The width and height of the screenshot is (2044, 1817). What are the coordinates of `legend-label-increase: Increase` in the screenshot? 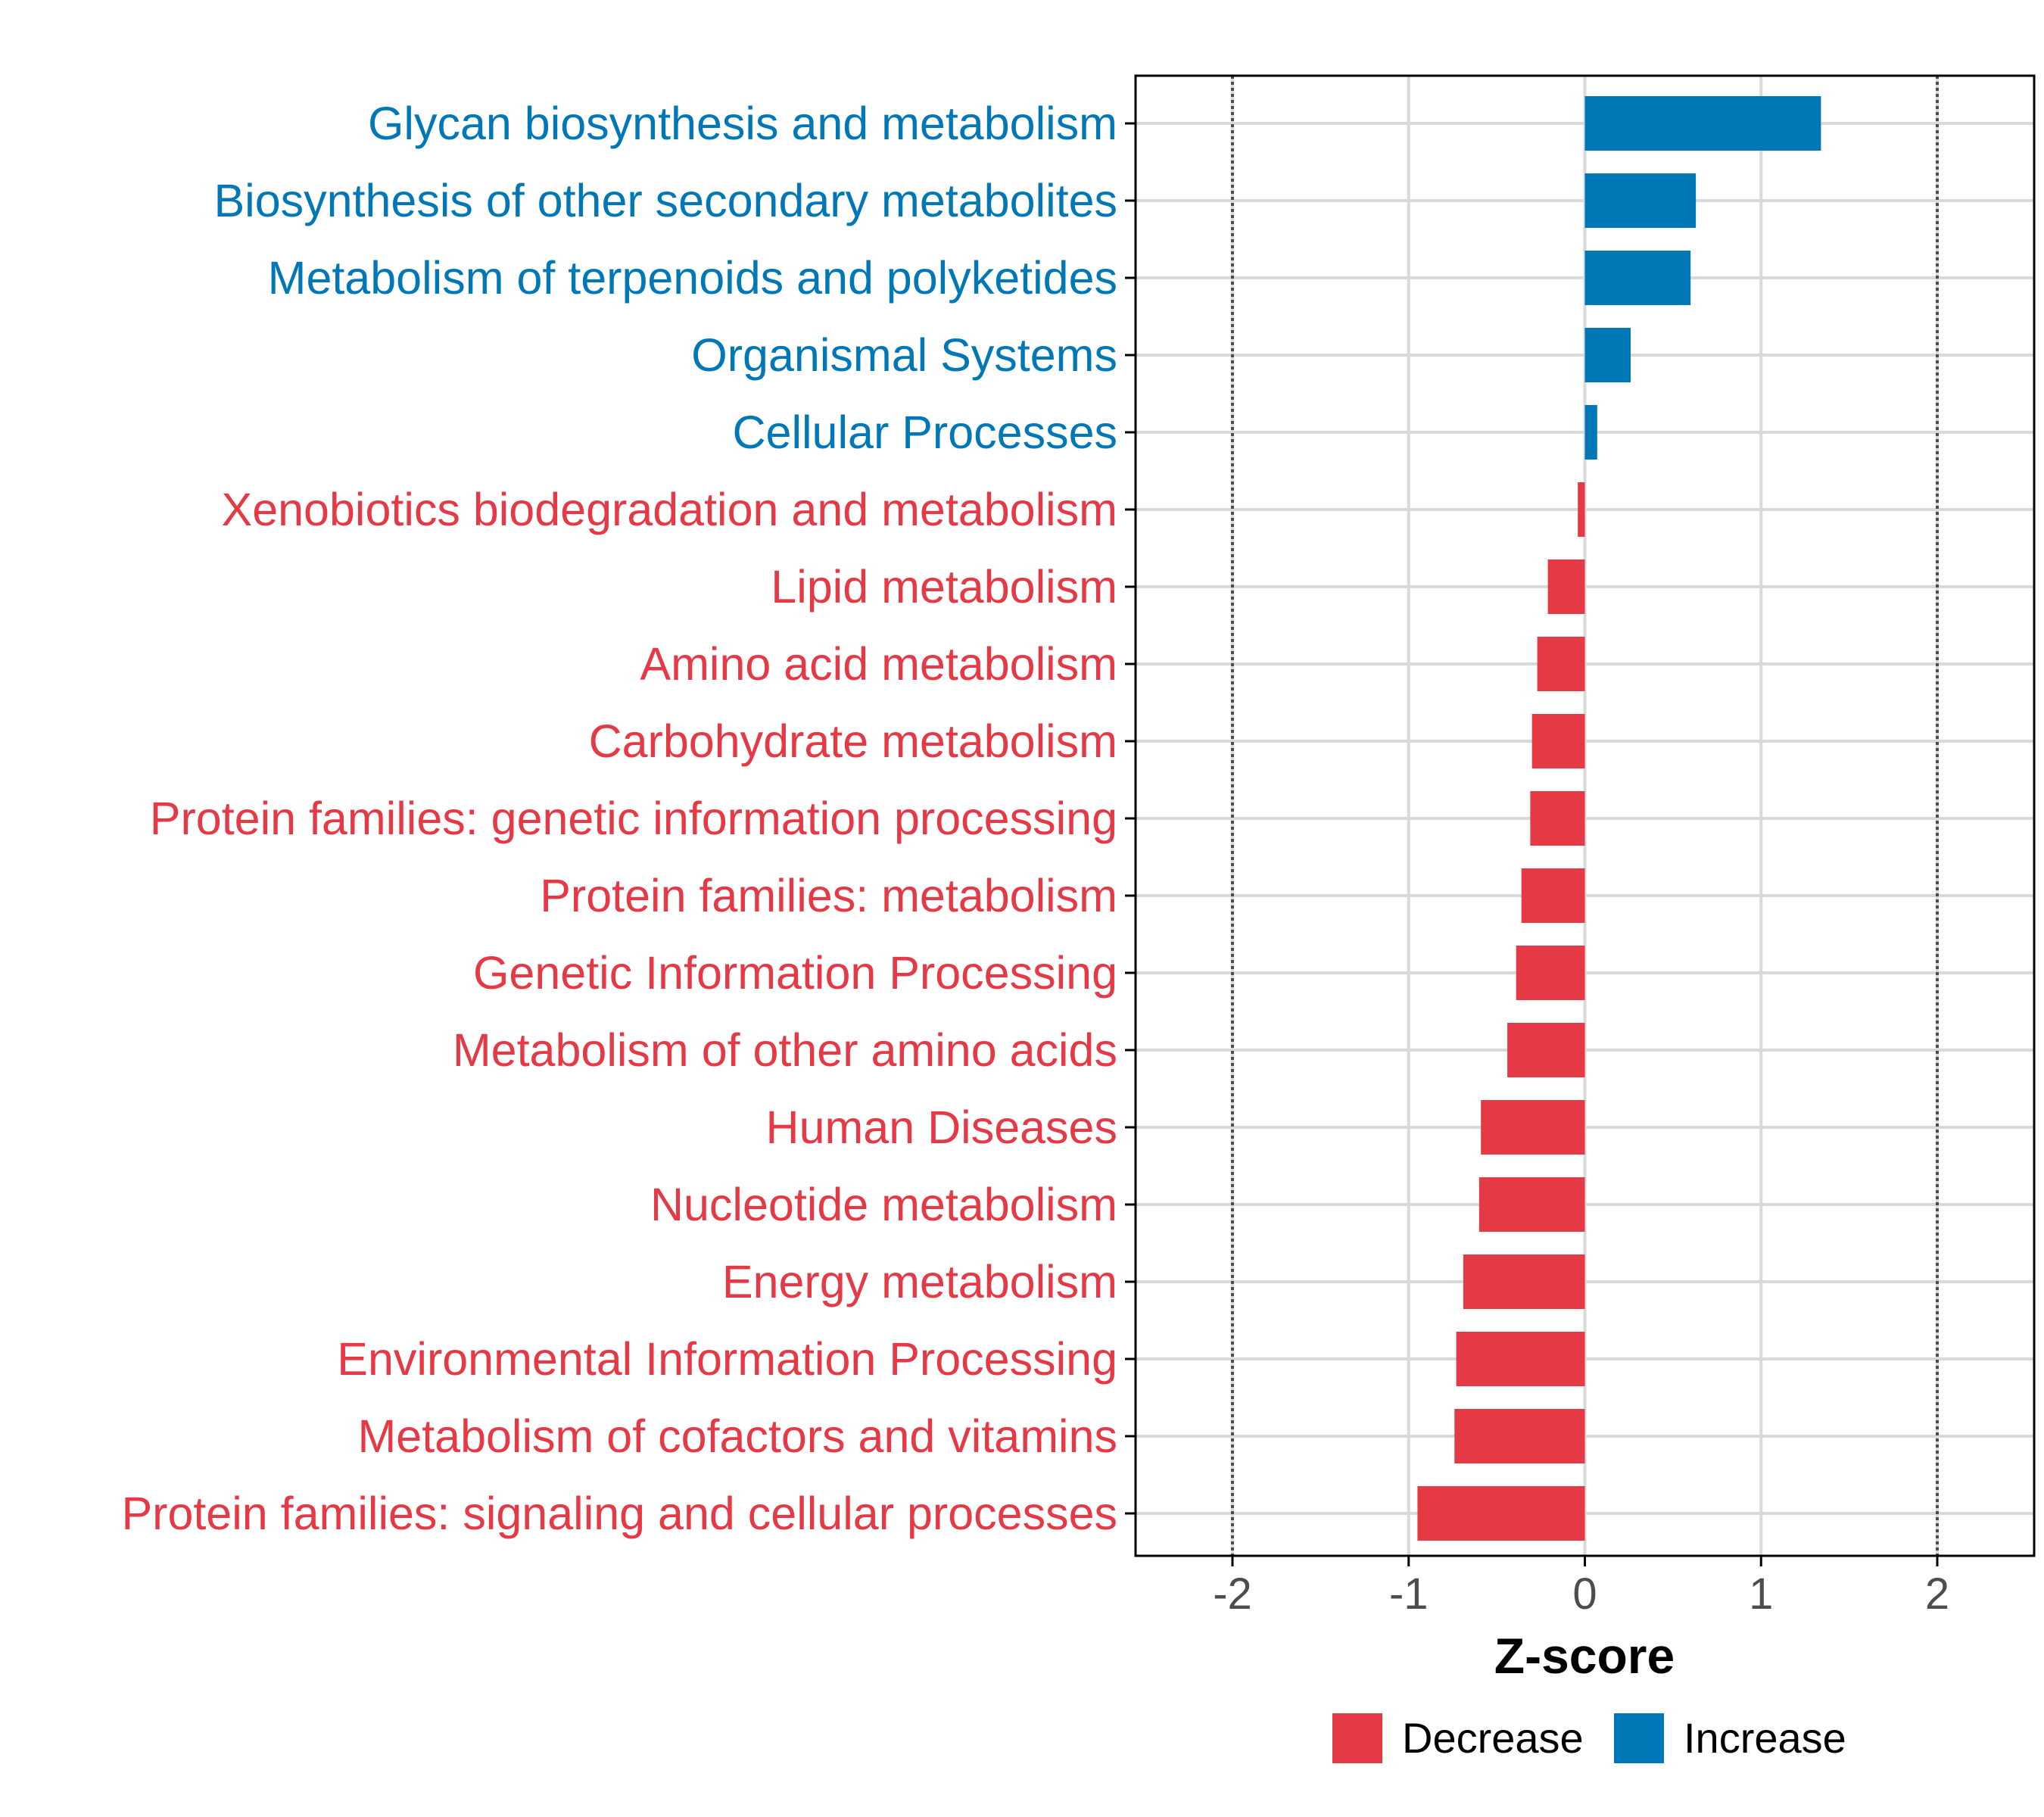 It's located at (1765, 1738).